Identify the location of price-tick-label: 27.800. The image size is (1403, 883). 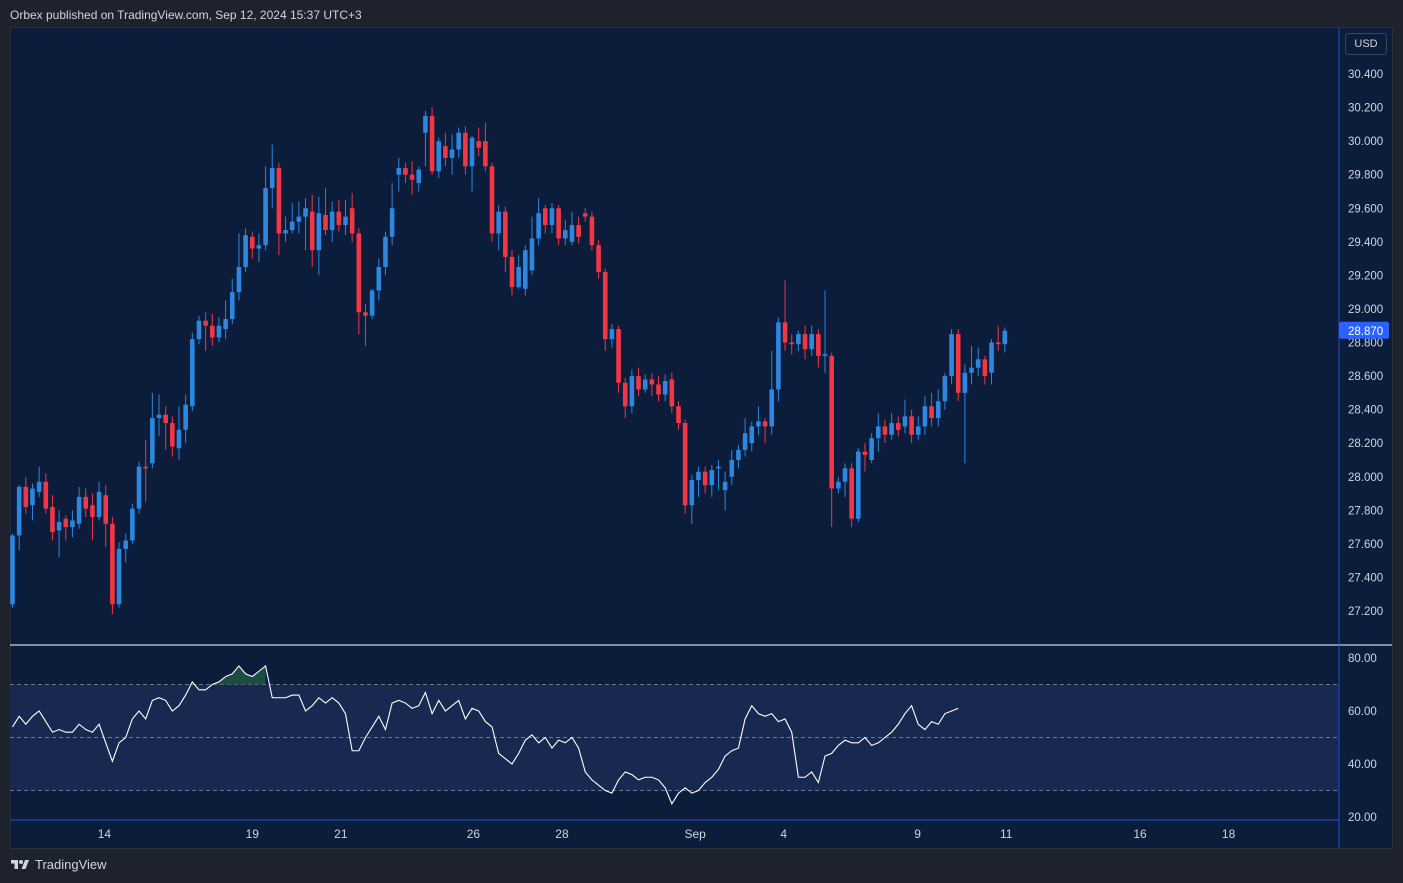
(1365, 511).